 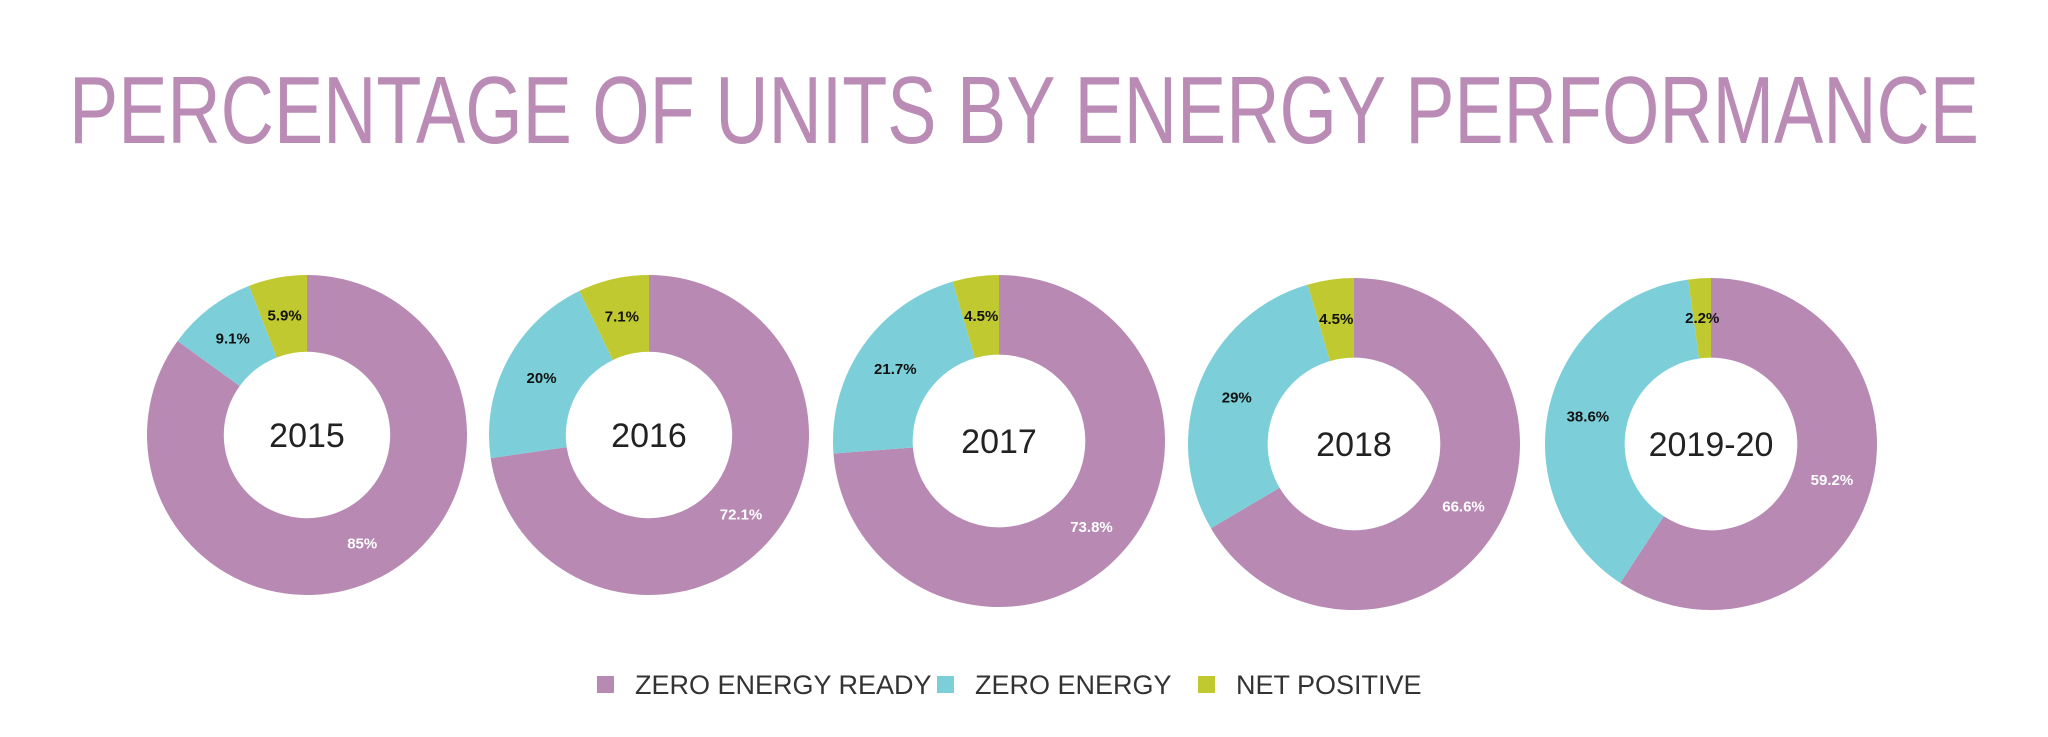 What do you see at coordinates (542, 378) in the screenshot?
I see `data-label: 20%` at bounding box center [542, 378].